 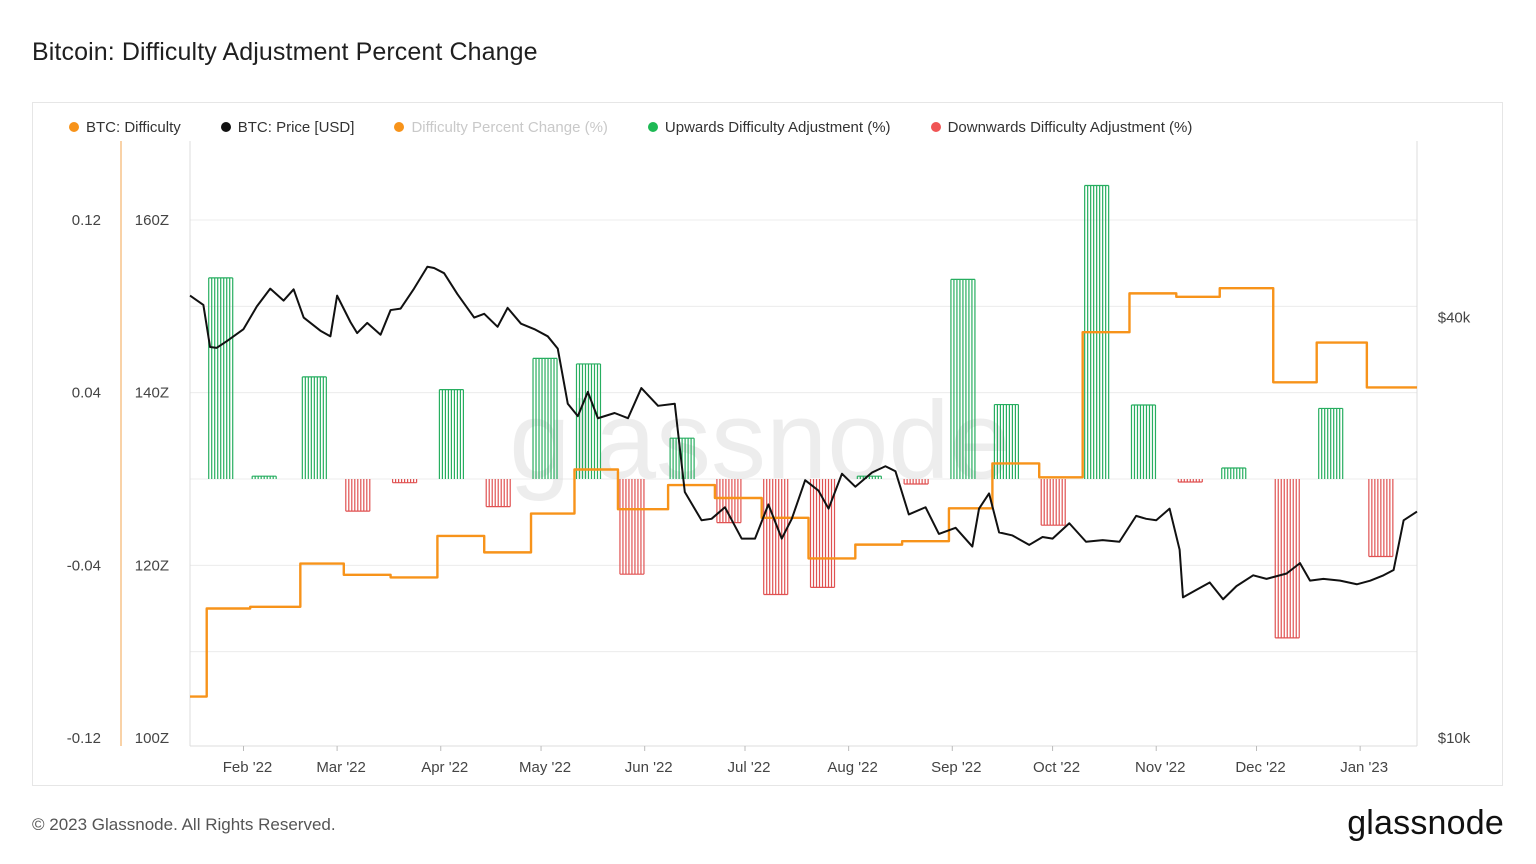 I want to click on percent-tick-label: 0.04, so click(x=86, y=393).